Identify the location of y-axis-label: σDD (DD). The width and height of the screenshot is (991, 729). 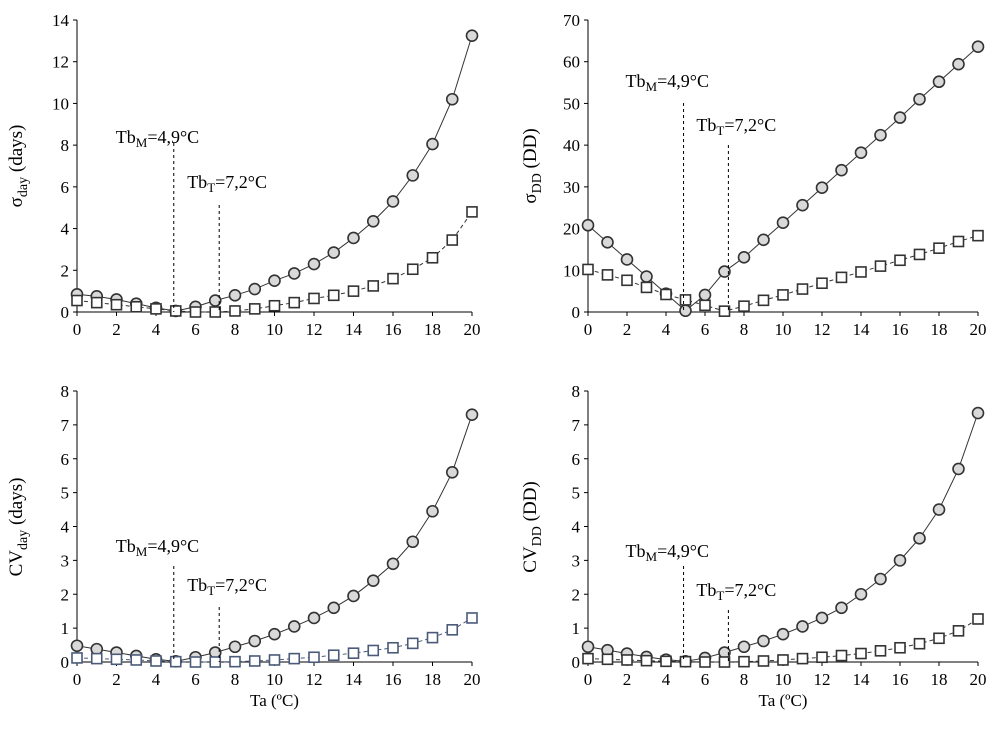
(532, 165).